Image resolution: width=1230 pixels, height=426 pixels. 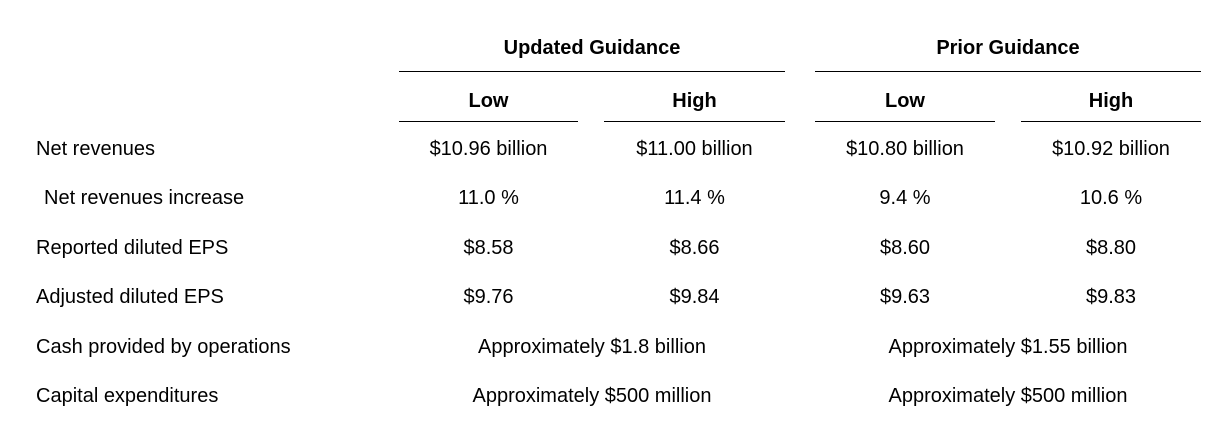 I want to click on cell-reported-eps-updated-high: $8.66, so click(x=694, y=247).